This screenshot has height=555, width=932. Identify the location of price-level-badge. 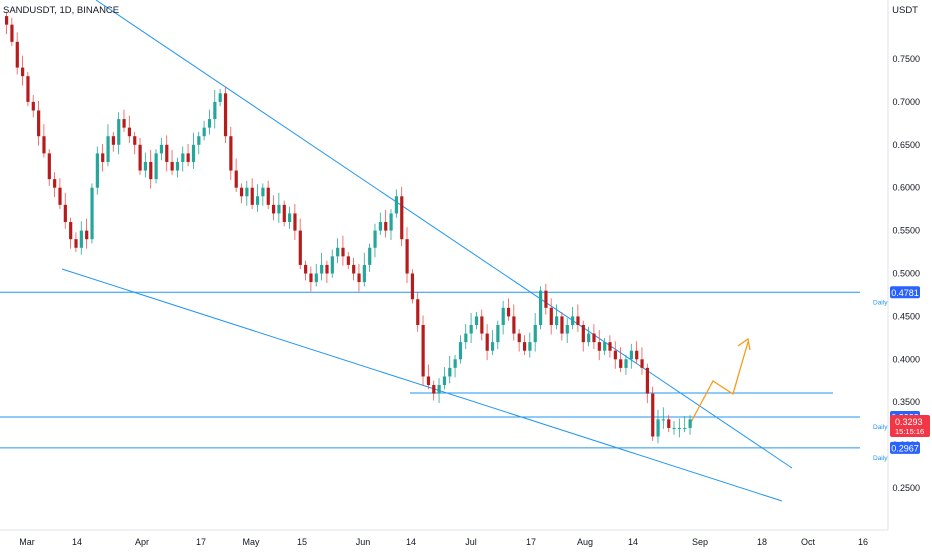
(905, 447).